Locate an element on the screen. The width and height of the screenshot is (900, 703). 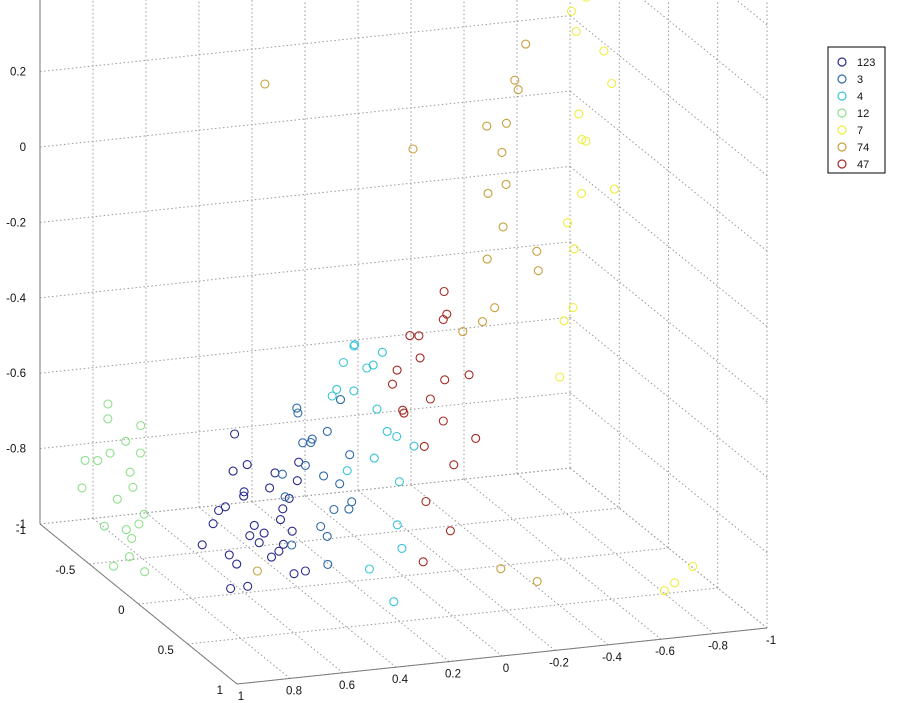
x-tick-label: 0 is located at coordinates (506, 669).